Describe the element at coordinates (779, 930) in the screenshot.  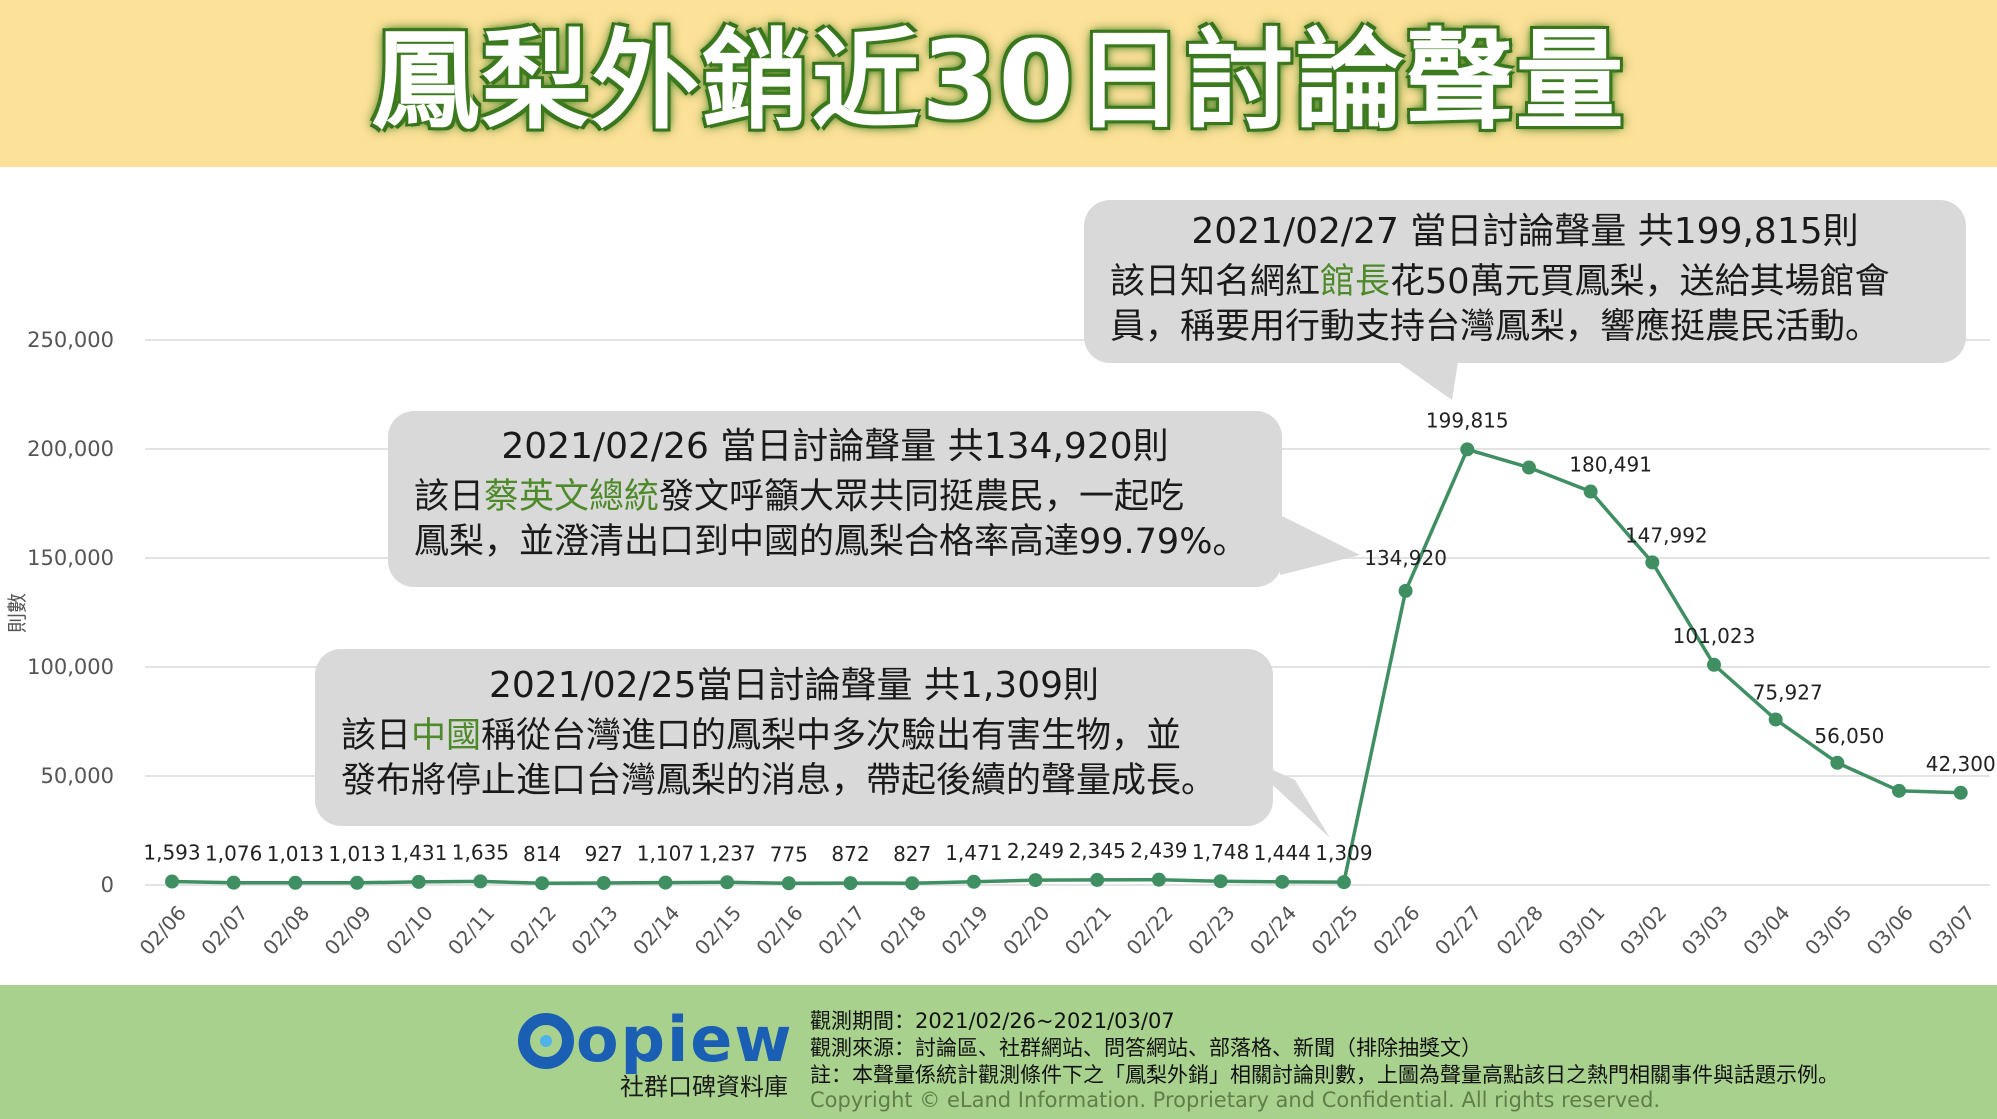
I see `x-tick-label: 02/16` at that location.